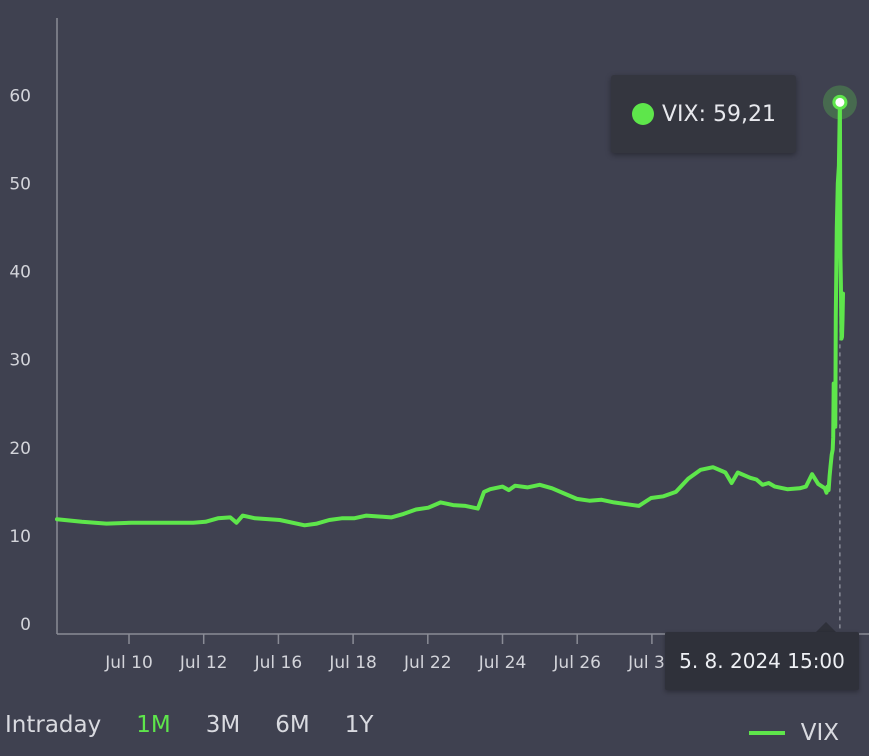 Image resolution: width=869 pixels, height=756 pixels. What do you see at coordinates (20, 185) in the screenshot?
I see `y-tick-label: 50` at bounding box center [20, 185].